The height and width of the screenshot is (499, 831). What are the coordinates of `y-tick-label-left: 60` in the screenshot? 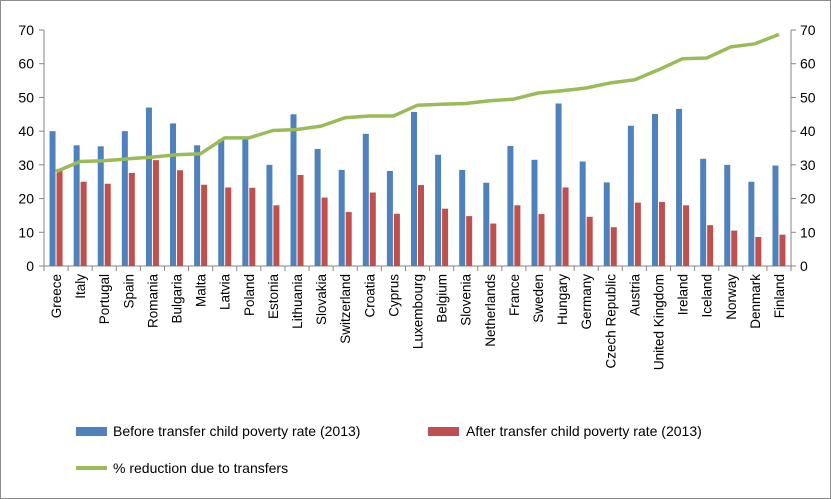 It's located at (26, 64).